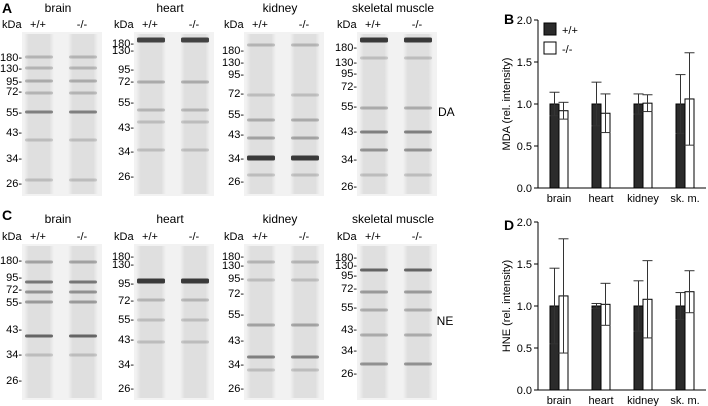 This screenshot has width=708, height=406. I want to click on blot-top-0: brain kDa +/+ -/- 180-130-95-72- 55- 43- 34- 26-, so click(51, 98).